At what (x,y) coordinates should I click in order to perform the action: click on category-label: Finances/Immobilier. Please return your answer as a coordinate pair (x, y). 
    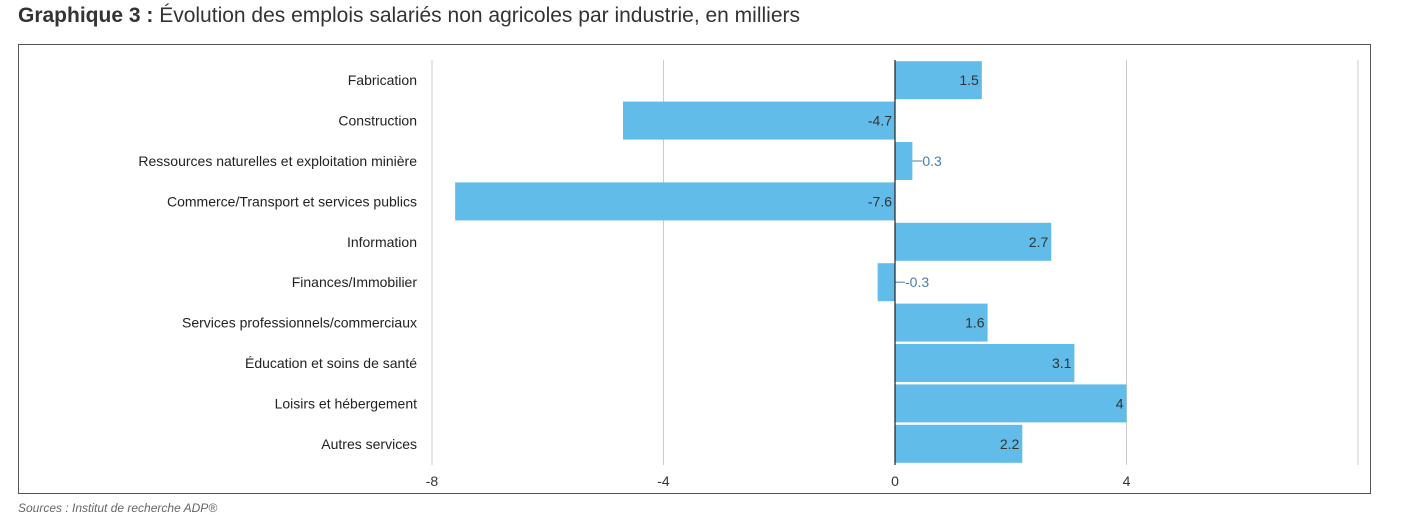
    Looking at the image, I should click on (355, 282).